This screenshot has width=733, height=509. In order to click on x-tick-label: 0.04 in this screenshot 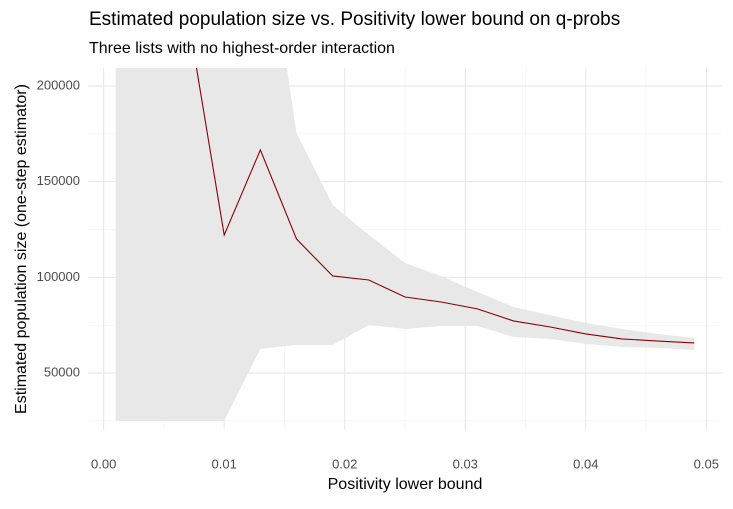, I will do `click(585, 463)`.